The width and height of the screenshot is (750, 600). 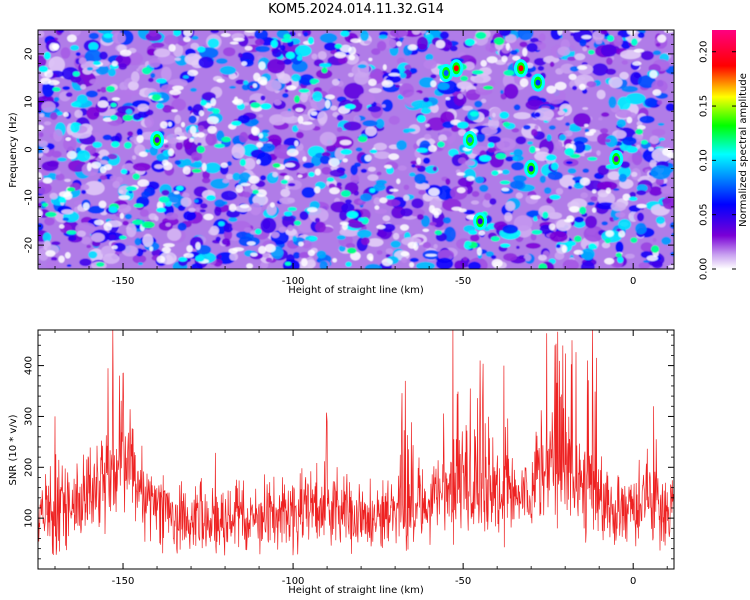 What do you see at coordinates (463, 281) in the screenshot?
I see `top-x-tick-label: -50` at bounding box center [463, 281].